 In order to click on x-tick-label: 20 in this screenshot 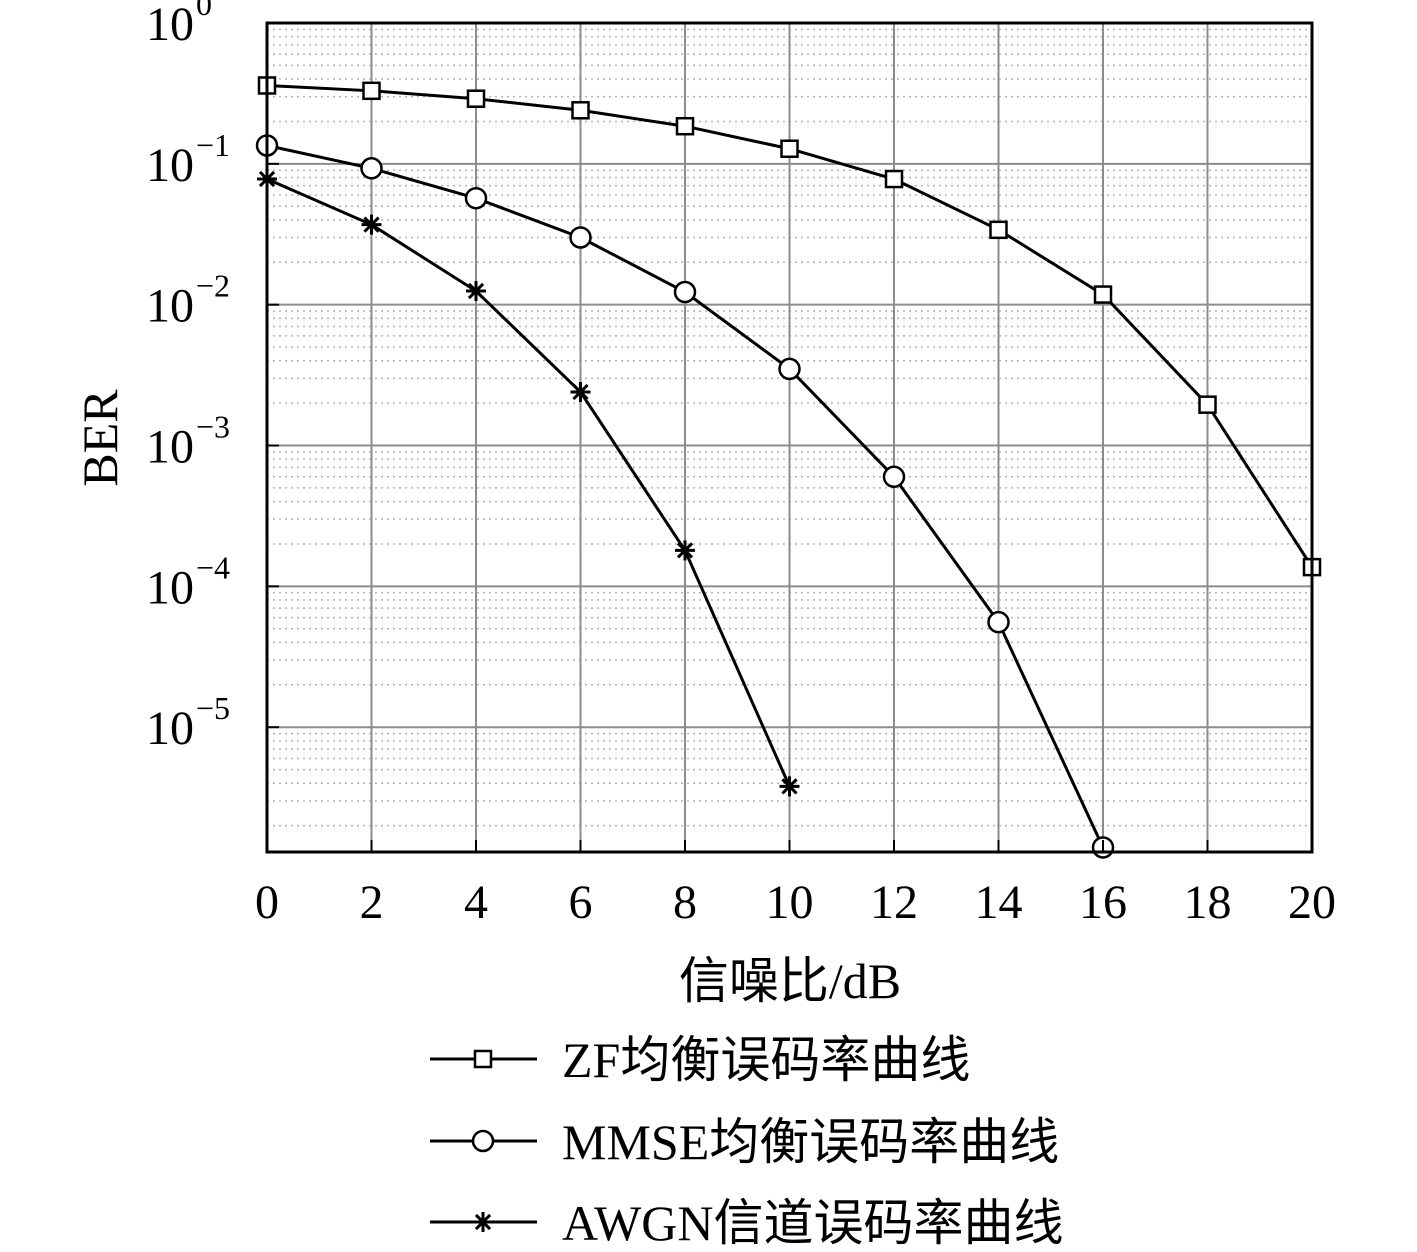, I will do `click(1312, 902)`.